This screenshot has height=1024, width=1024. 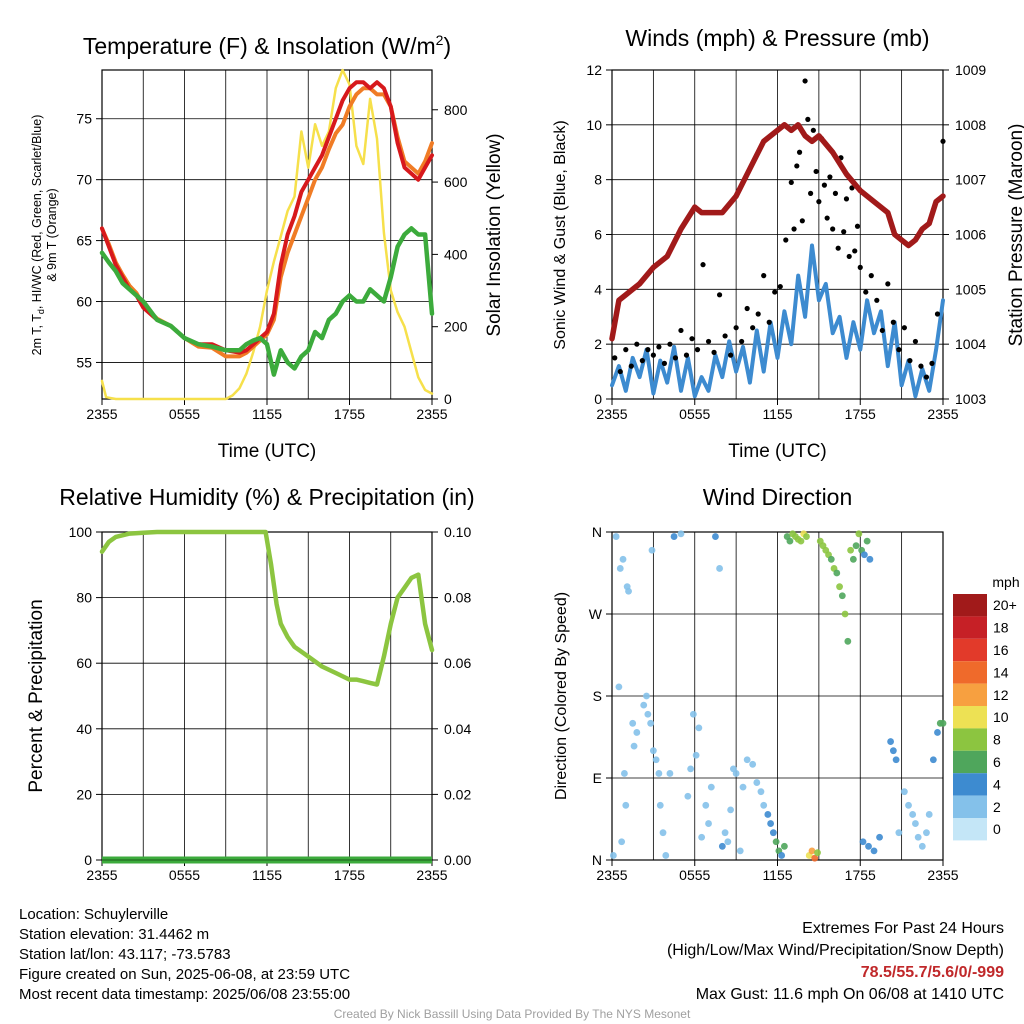 What do you see at coordinates (777, 451) in the screenshot?
I see `x-axis-label: Time (UTC)` at bounding box center [777, 451].